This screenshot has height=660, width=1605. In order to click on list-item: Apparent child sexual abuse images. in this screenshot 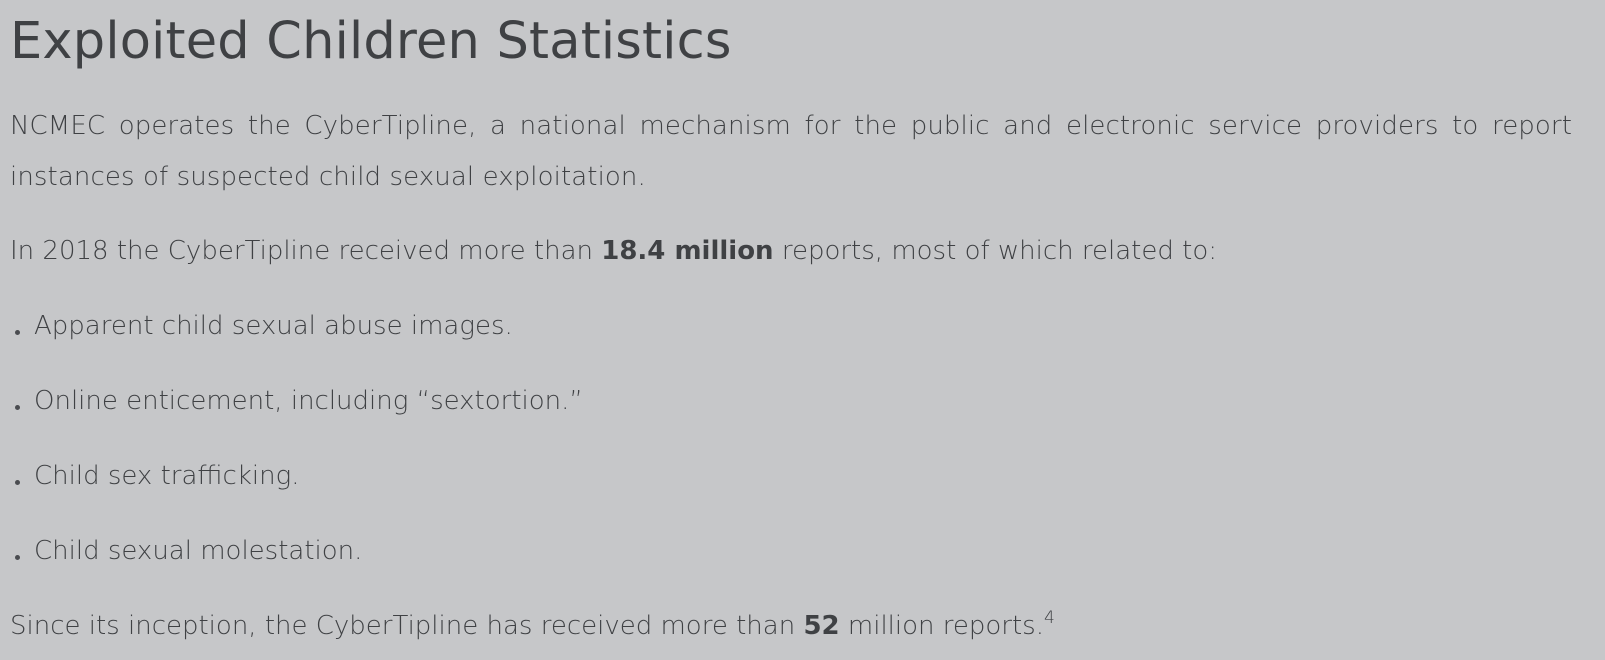, I will do `click(296, 338)`.